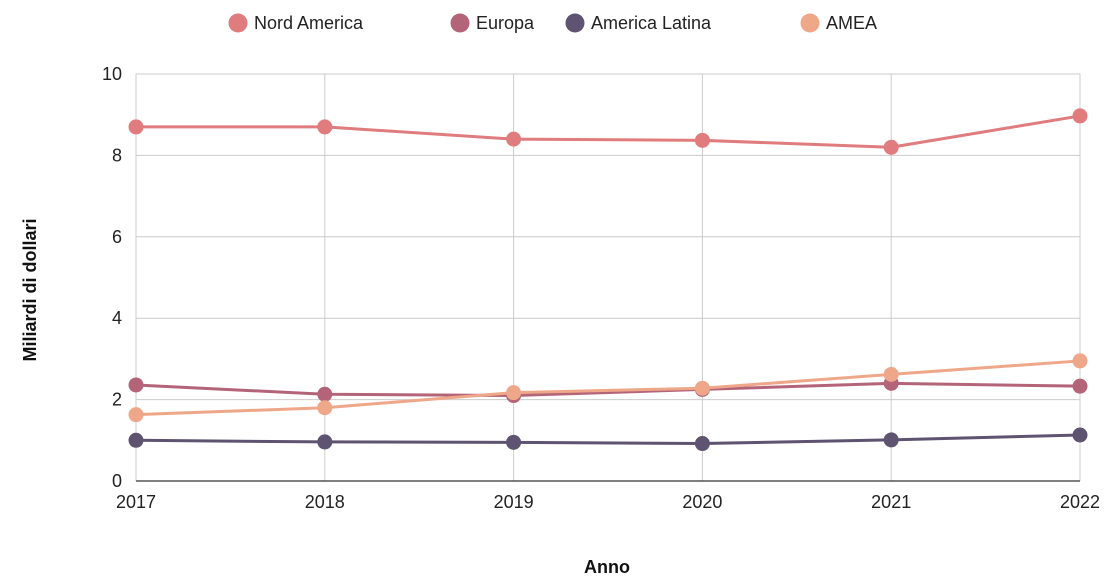 The width and height of the screenshot is (1110, 576). What do you see at coordinates (117, 237) in the screenshot?
I see `y-tick-label: 6` at bounding box center [117, 237].